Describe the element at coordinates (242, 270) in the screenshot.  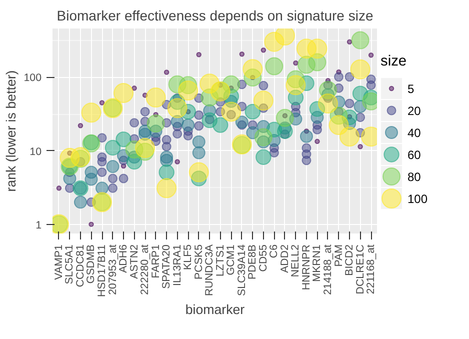
I see `x-tick-label: SLC39A14` at that location.